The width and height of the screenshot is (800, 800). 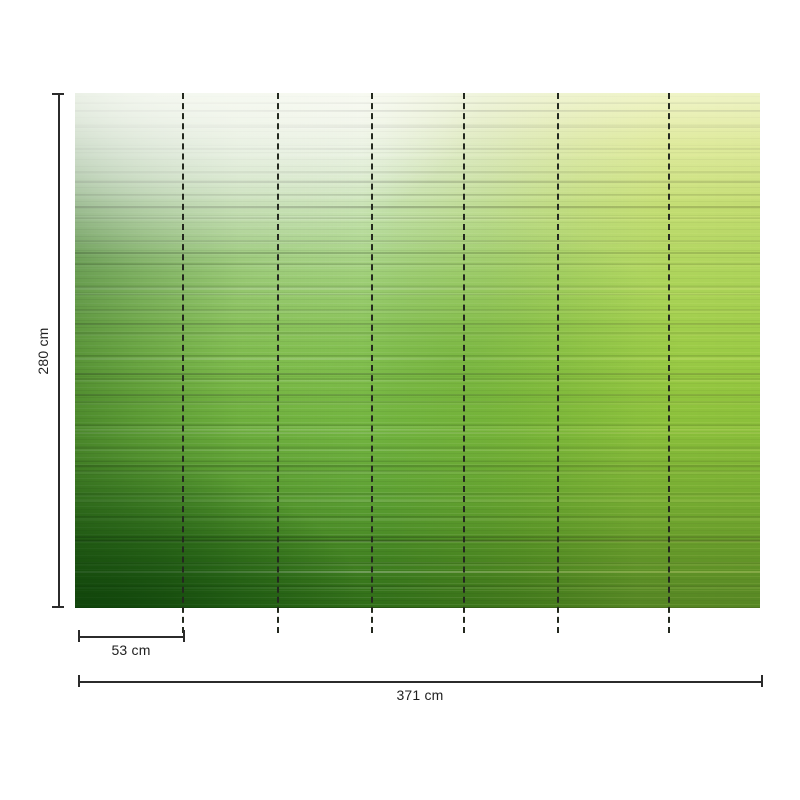 I want to click on panel-width-label: 53 cm, so click(x=131, y=650).